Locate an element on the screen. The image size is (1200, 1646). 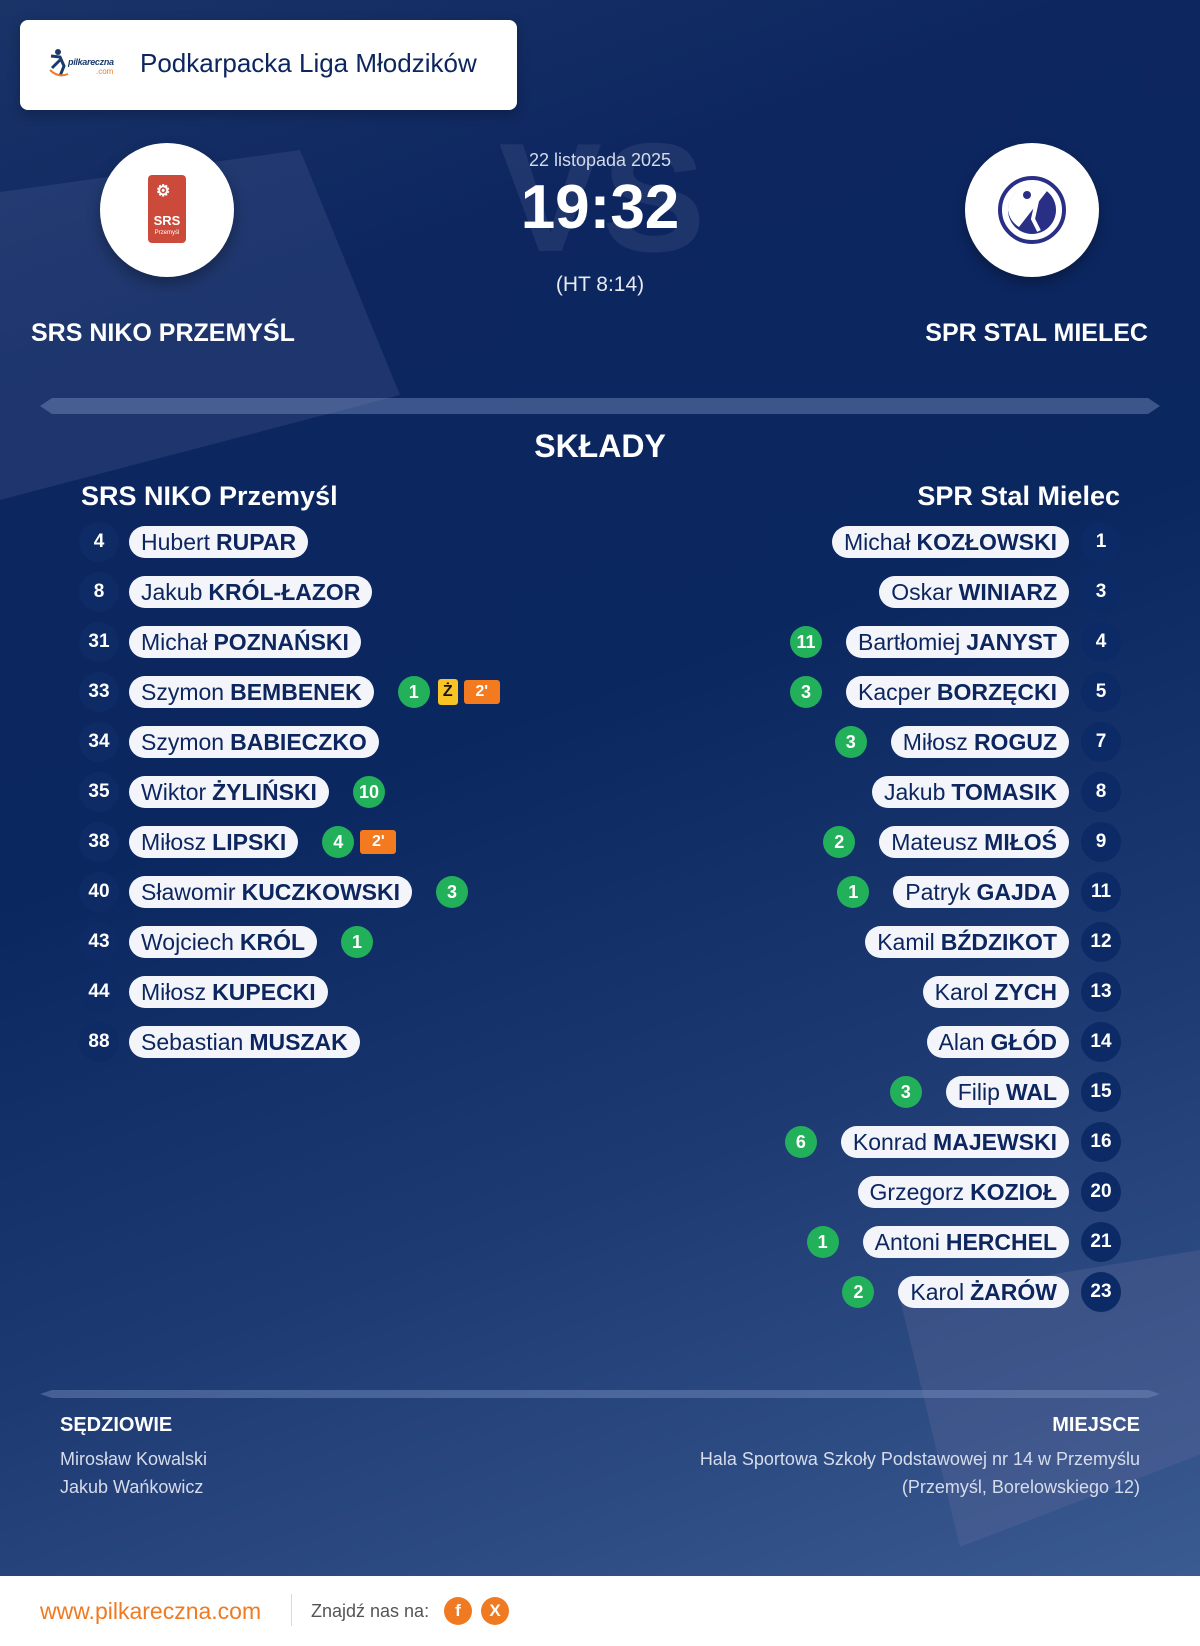
player-row: 11 Patryk GAJDA 1 is located at coordinates (979, 892).